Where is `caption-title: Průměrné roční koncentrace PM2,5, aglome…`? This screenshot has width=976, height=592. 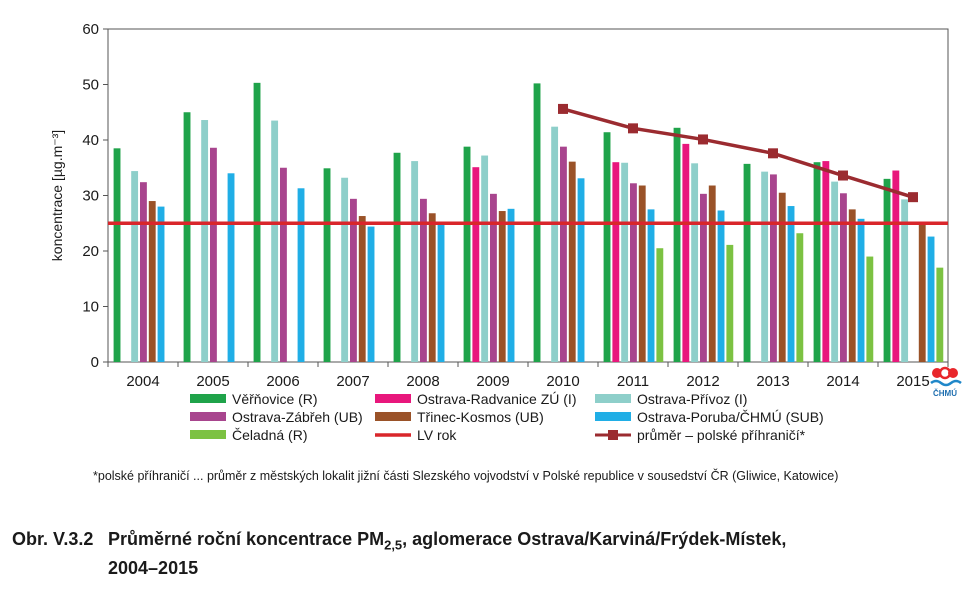
caption-title: Průměrné roční koncentrace PM2,5, aglome… is located at coordinates (447, 541).